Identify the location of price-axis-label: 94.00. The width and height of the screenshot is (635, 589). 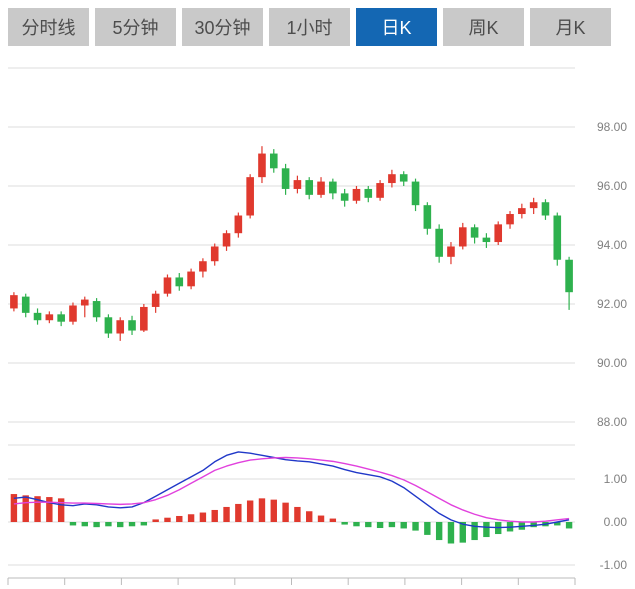
(612, 245).